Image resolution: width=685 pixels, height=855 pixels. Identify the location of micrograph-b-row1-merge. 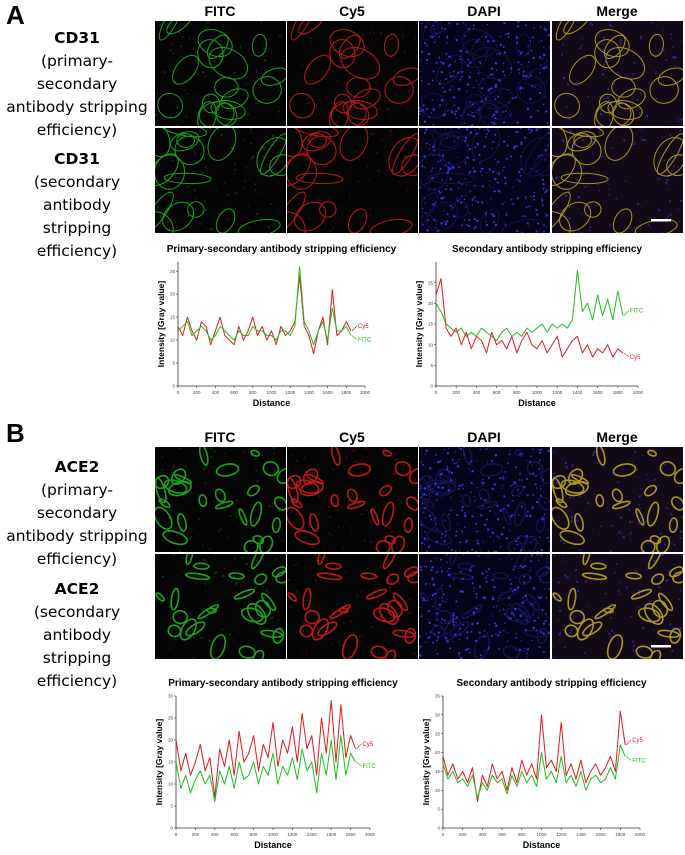
(617, 499).